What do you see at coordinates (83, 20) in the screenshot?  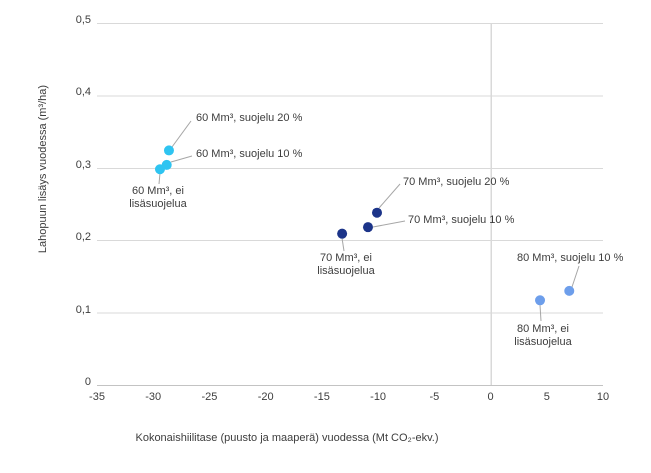 I see `y-tick-label: 0,5` at bounding box center [83, 20].